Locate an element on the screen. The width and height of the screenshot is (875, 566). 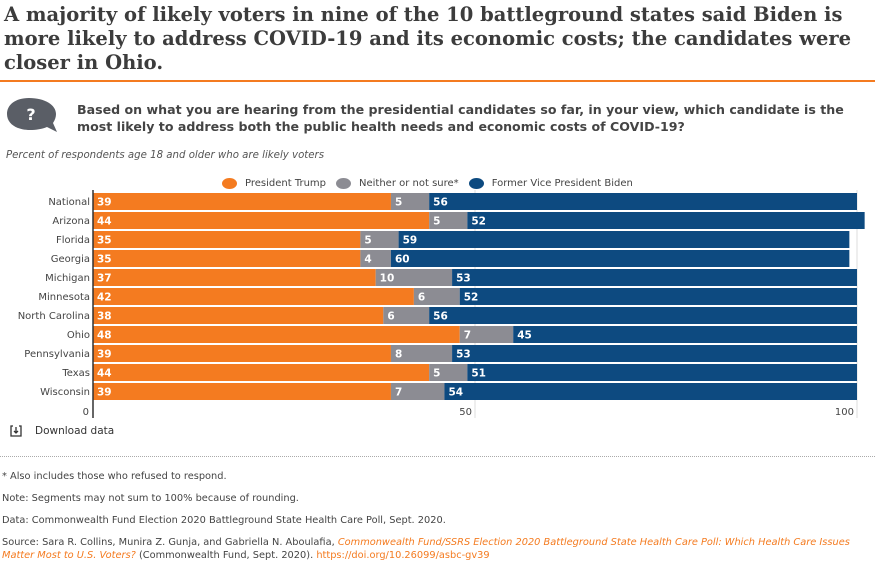
legend-label: Neither or not sure* is located at coordinates (409, 183).